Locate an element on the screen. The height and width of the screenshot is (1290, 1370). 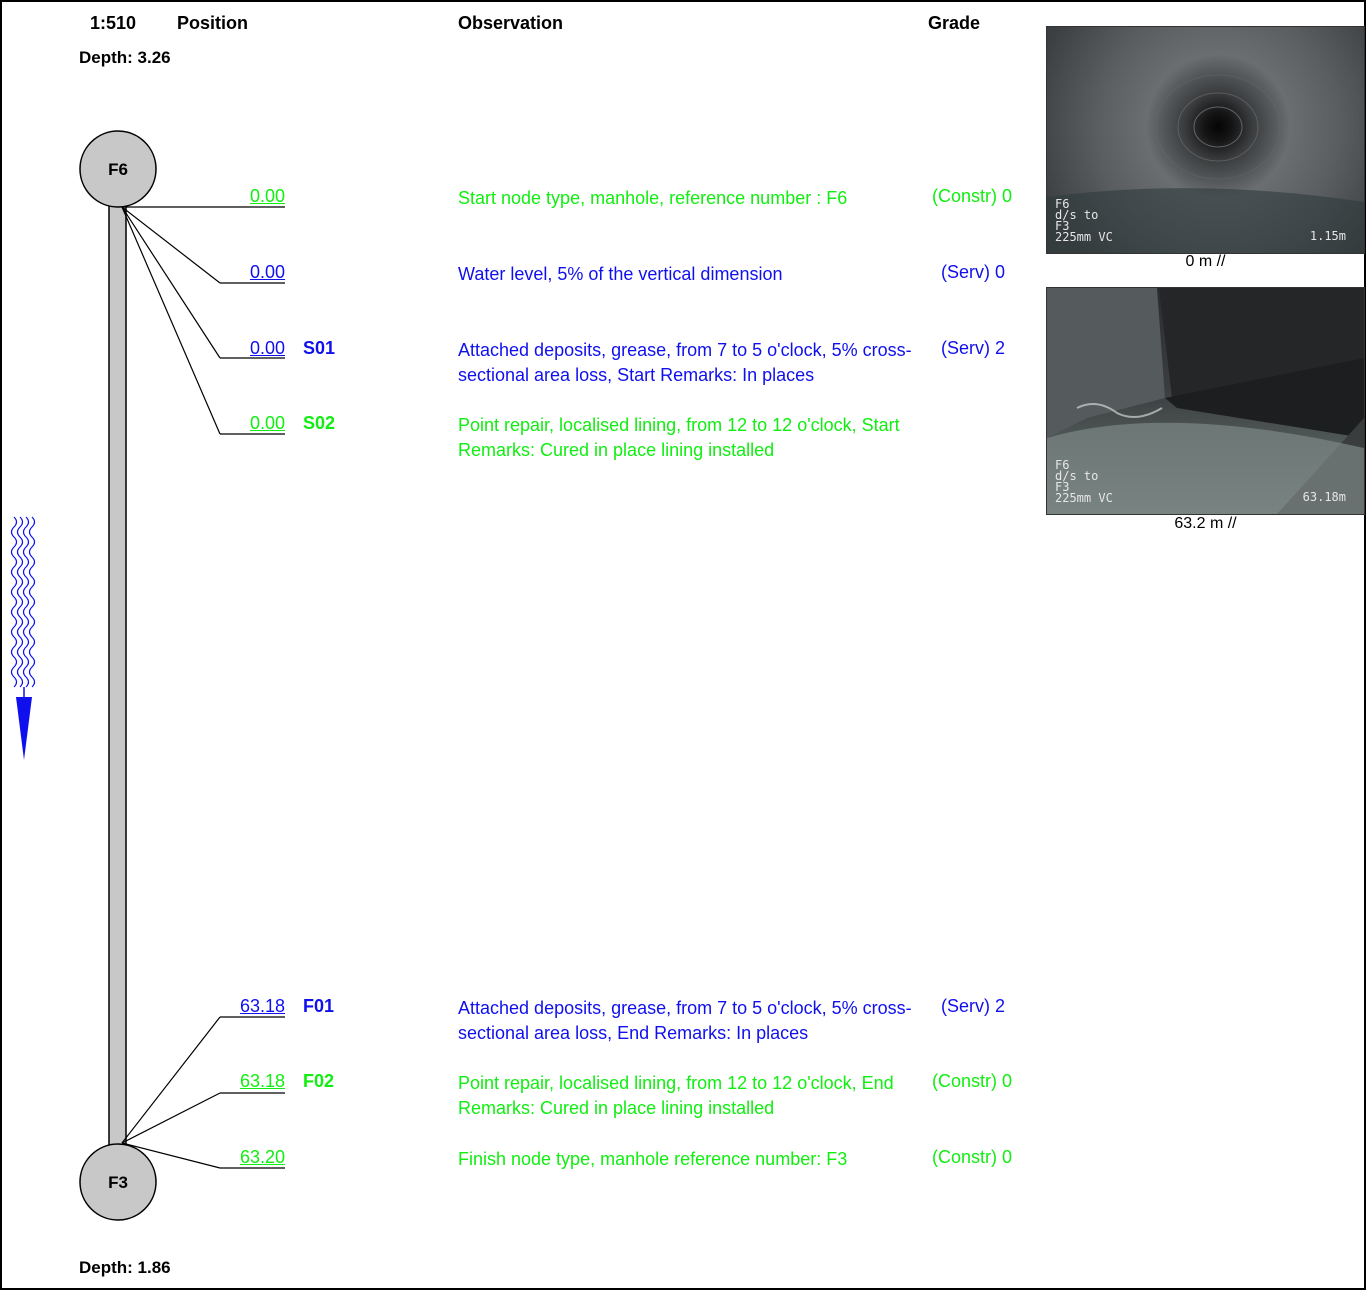
observation-grade: (Serv) 0 is located at coordinates (973, 272).